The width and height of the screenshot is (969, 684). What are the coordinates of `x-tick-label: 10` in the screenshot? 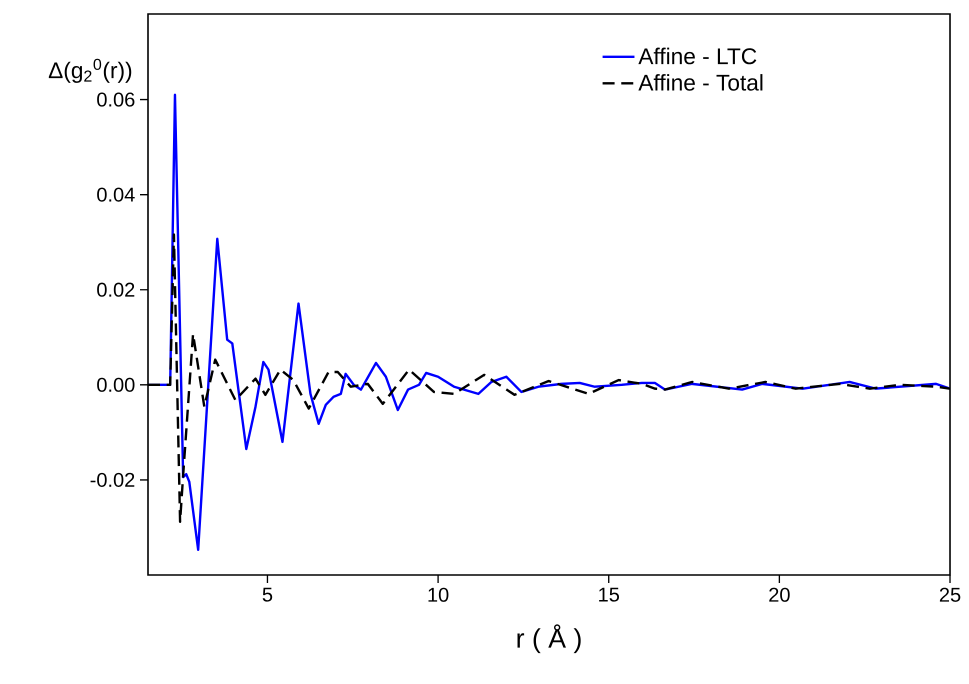 It's located at (438, 595).